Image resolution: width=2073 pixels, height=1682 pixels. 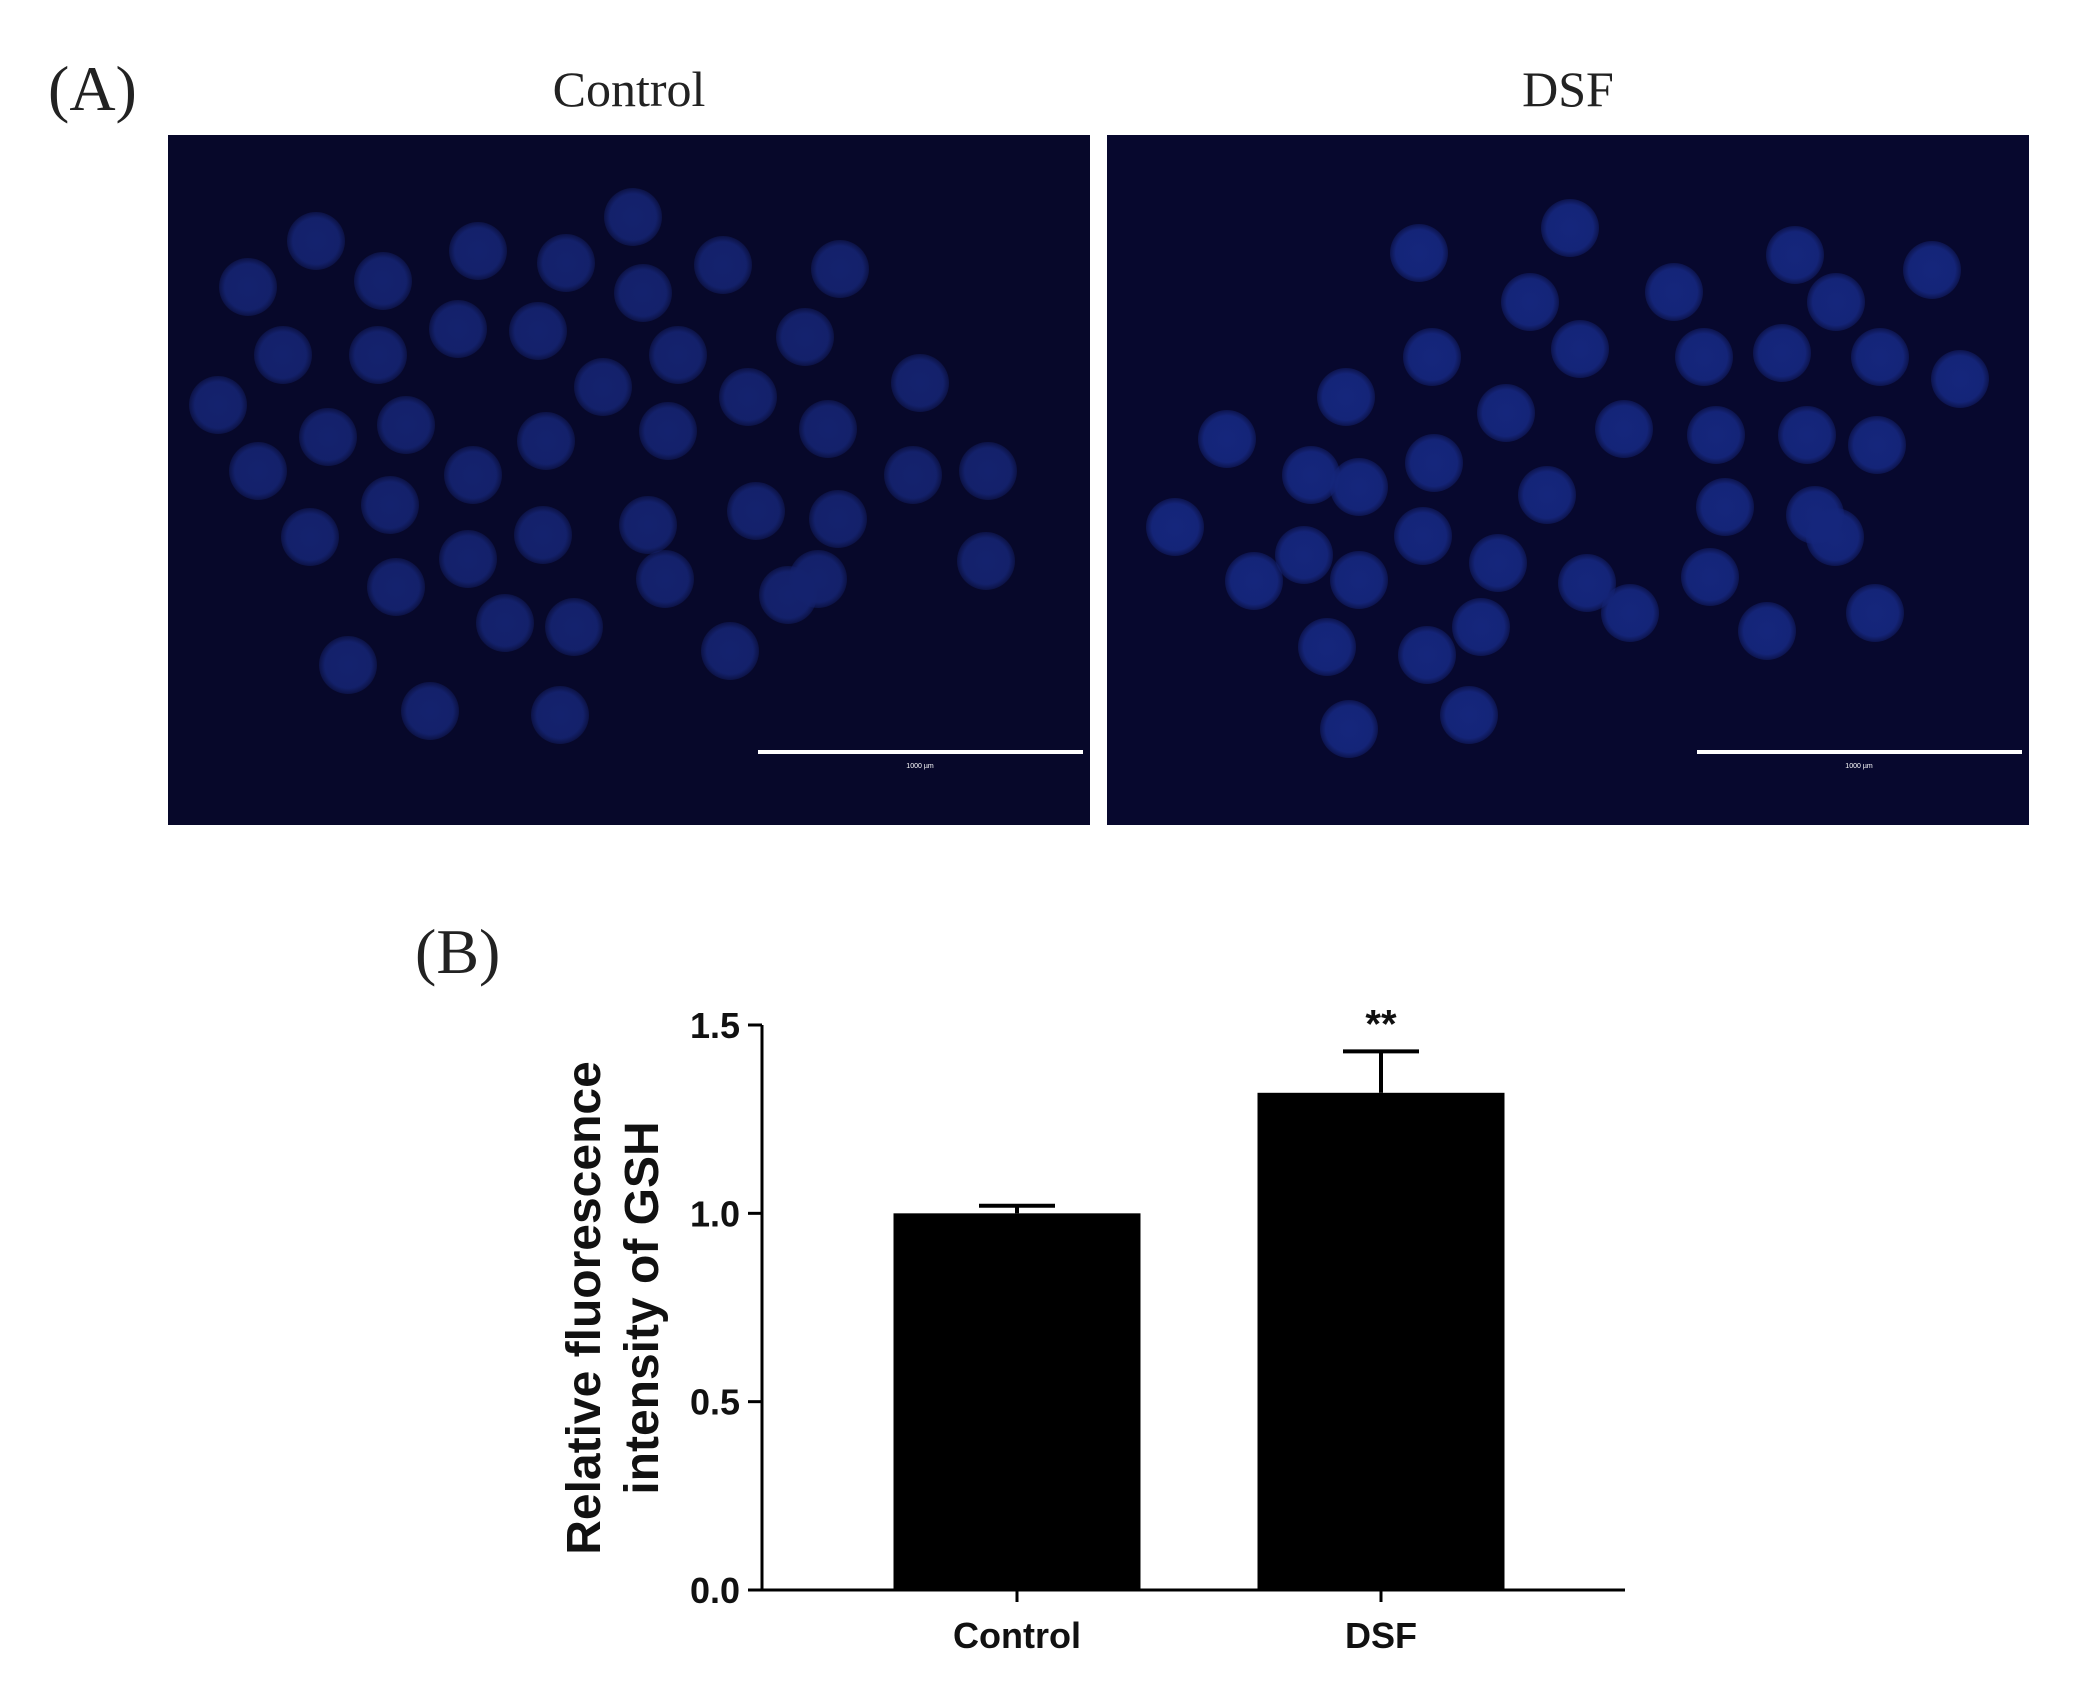 I want to click on dsf-image-title: DSF, so click(x=1568, y=89).